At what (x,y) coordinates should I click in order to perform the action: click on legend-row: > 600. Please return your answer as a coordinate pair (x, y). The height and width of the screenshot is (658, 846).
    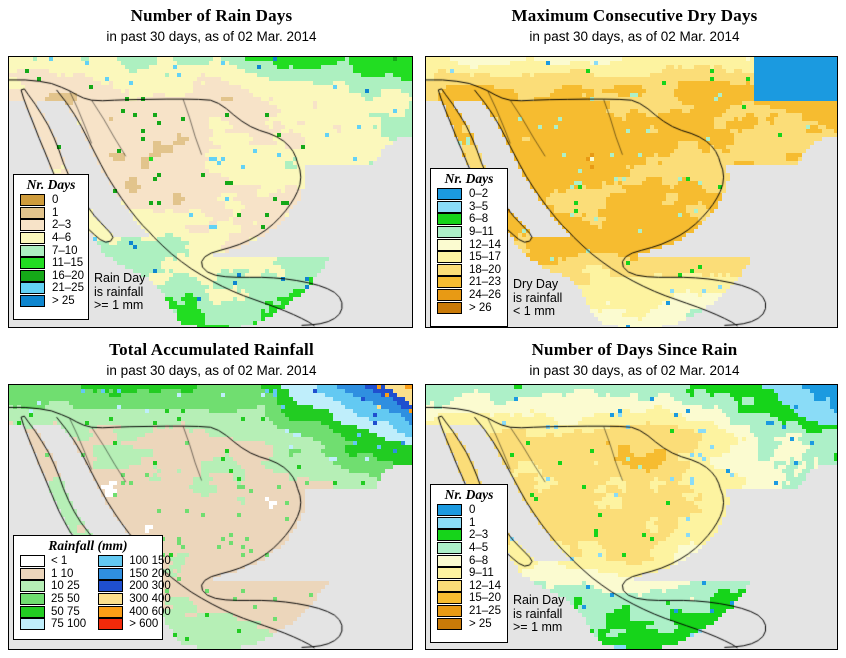
    Looking at the image, I should click on (134, 624).